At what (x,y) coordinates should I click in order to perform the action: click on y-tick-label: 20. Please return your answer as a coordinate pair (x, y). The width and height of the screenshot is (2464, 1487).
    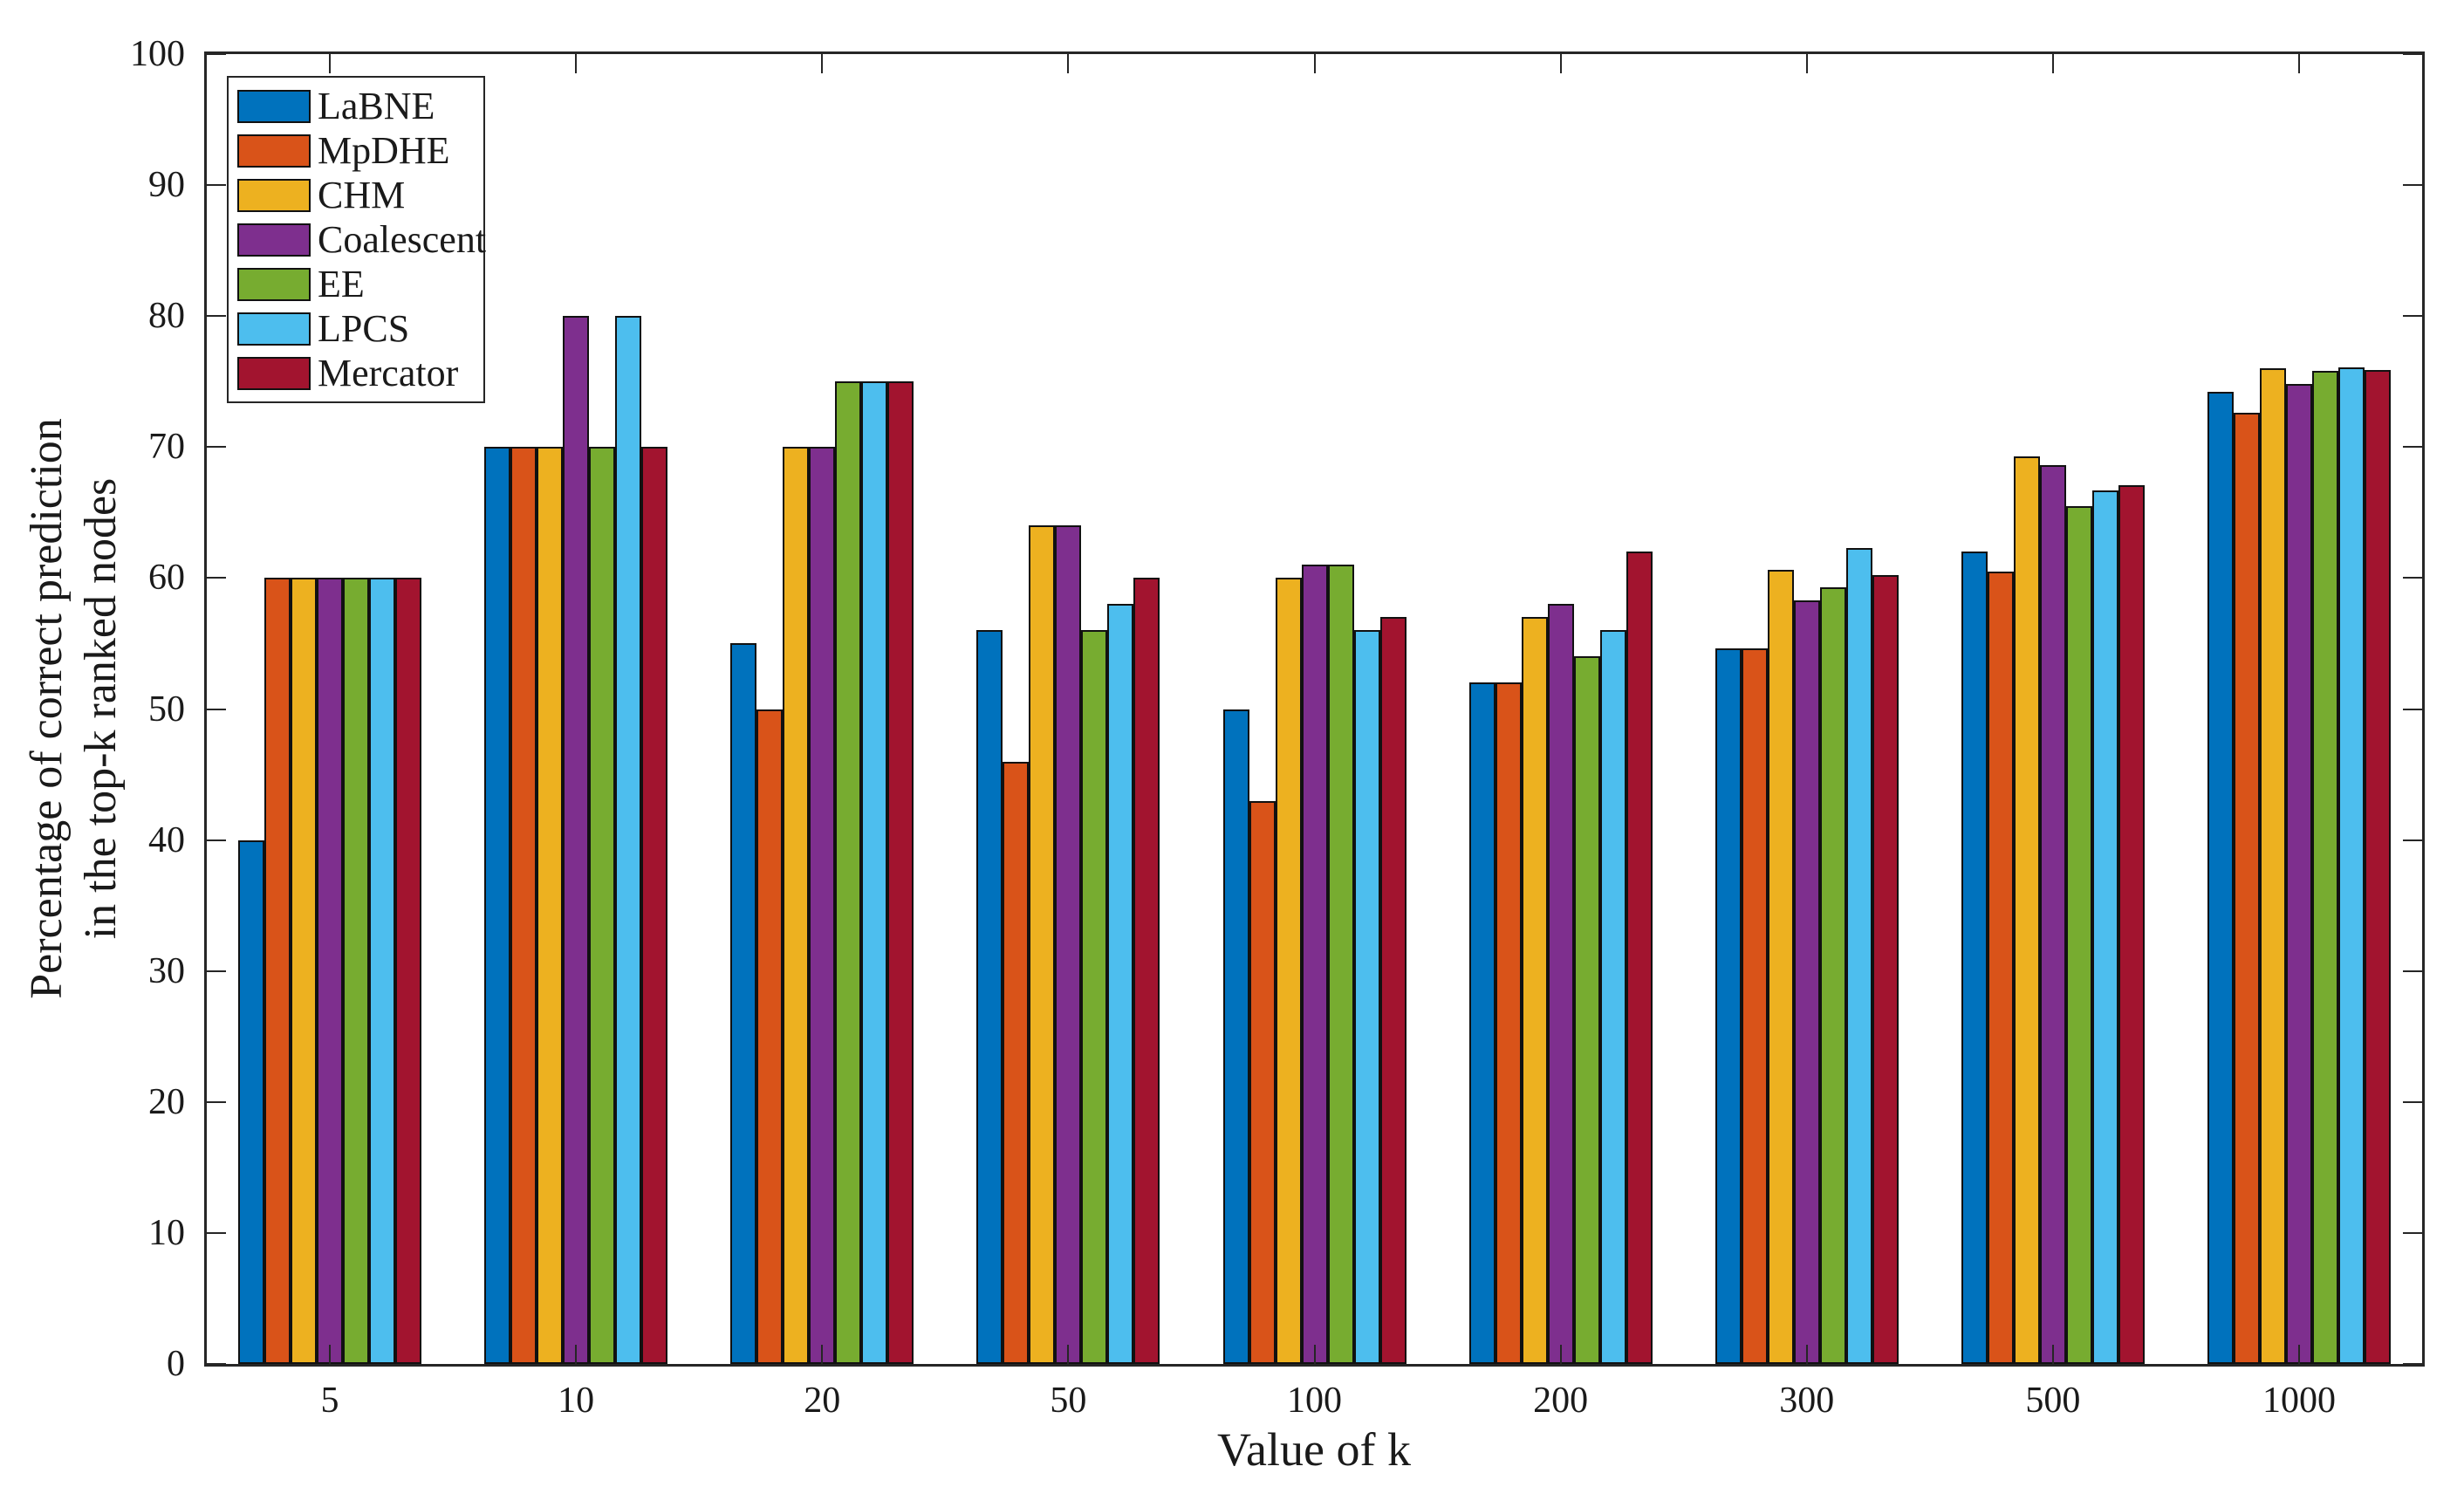
    Looking at the image, I should click on (166, 1101).